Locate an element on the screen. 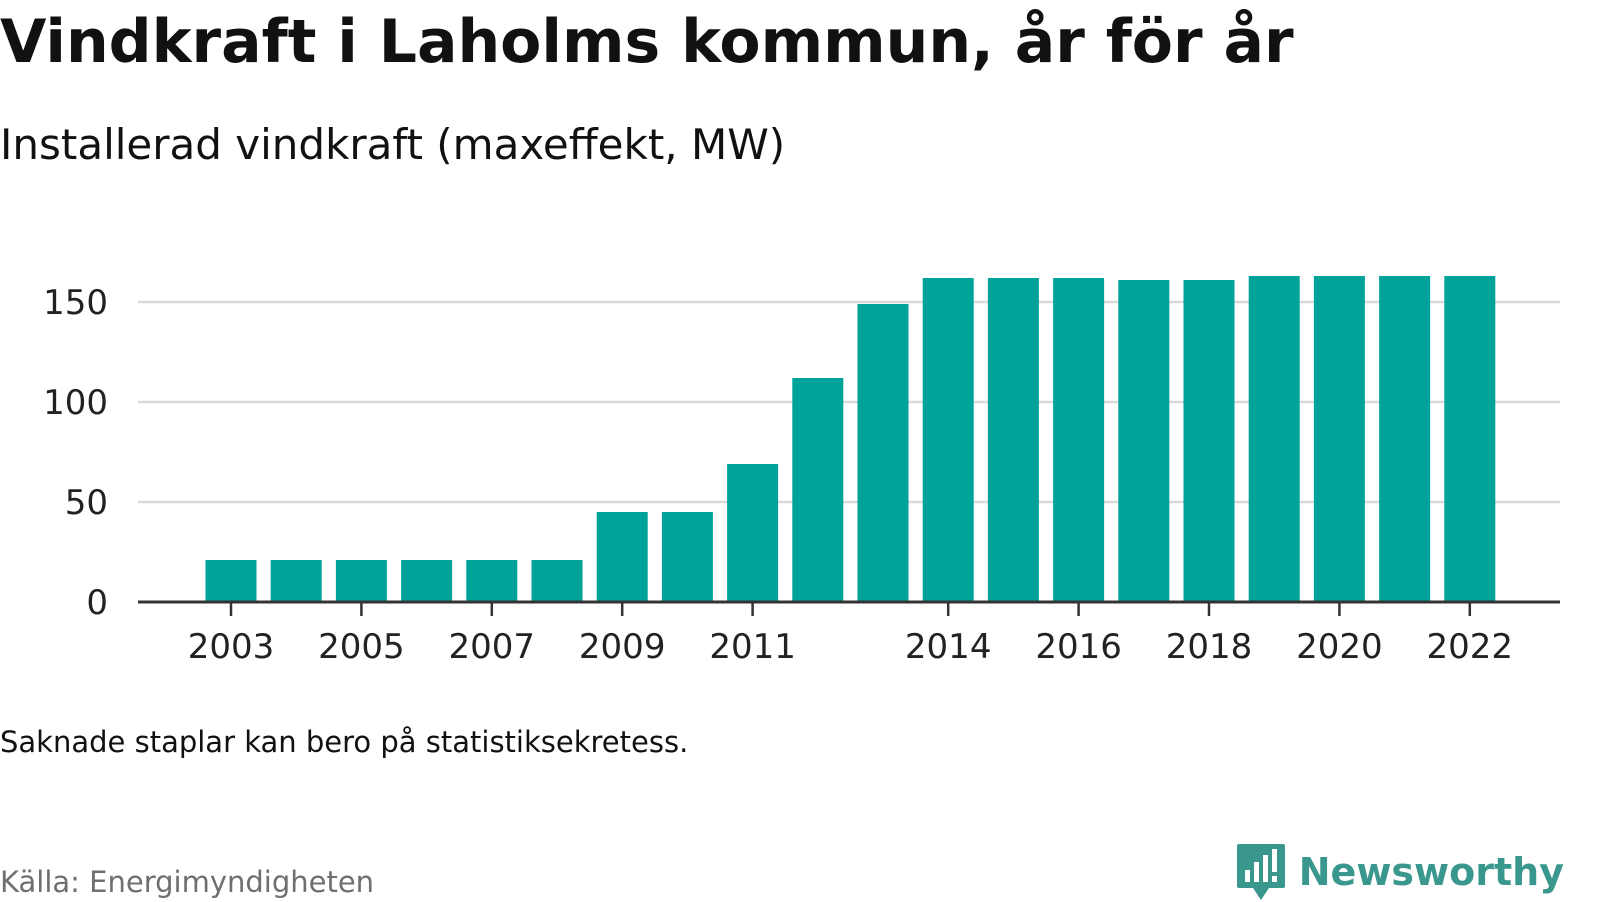  bar-2021 is located at coordinates (1405, 439).